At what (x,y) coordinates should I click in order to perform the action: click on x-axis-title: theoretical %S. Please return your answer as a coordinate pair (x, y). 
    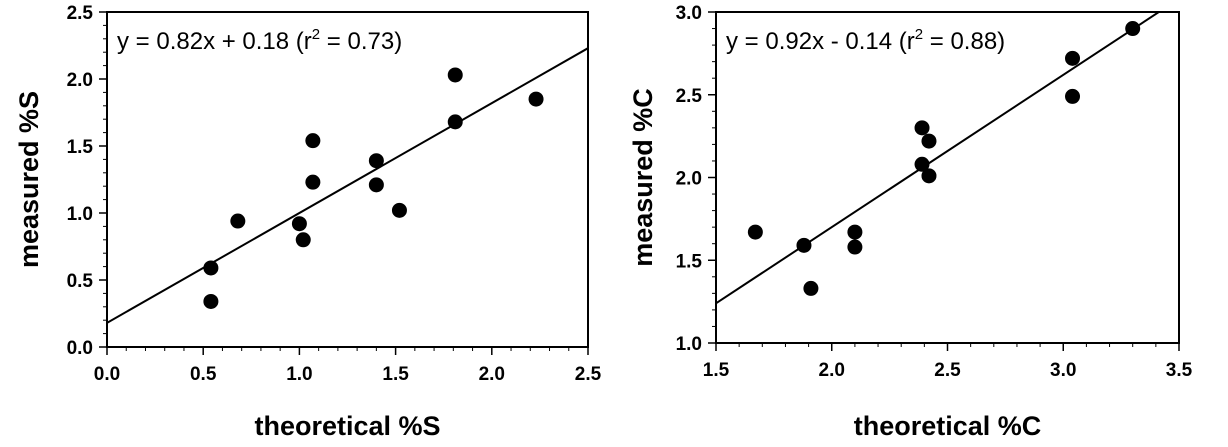
    Looking at the image, I should click on (347, 426).